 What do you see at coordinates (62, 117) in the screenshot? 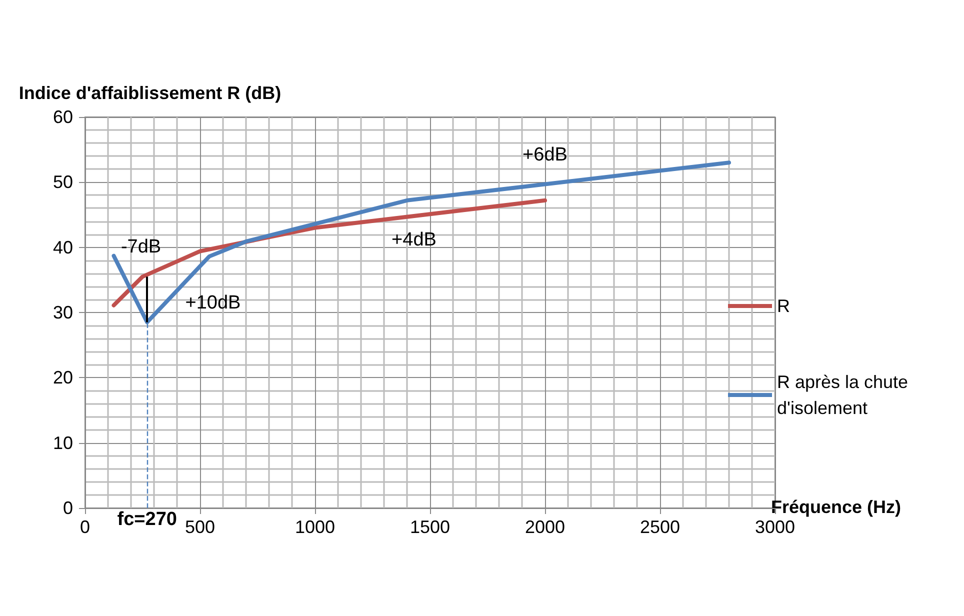
I see `y-tick-label: 60` at bounding box center [62, 117].